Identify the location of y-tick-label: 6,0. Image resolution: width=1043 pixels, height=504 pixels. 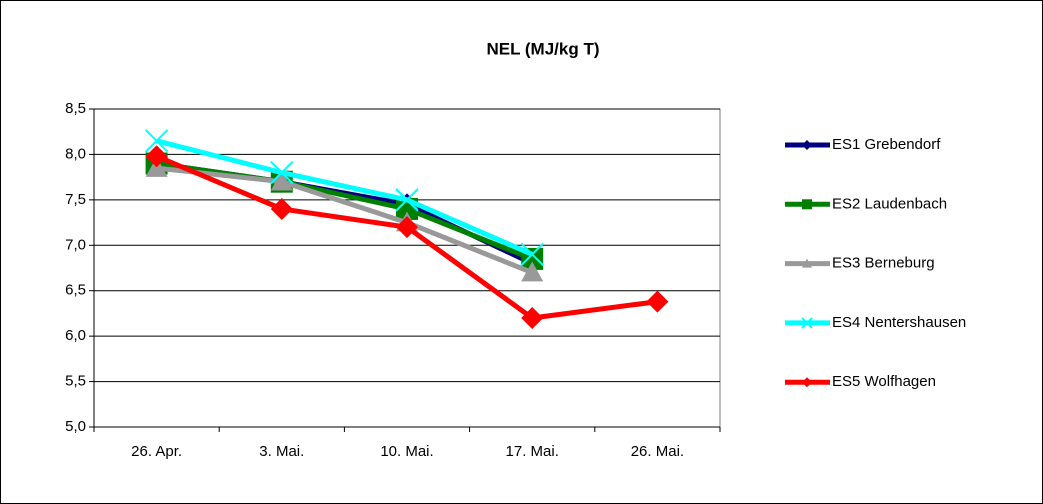
(75, 335).